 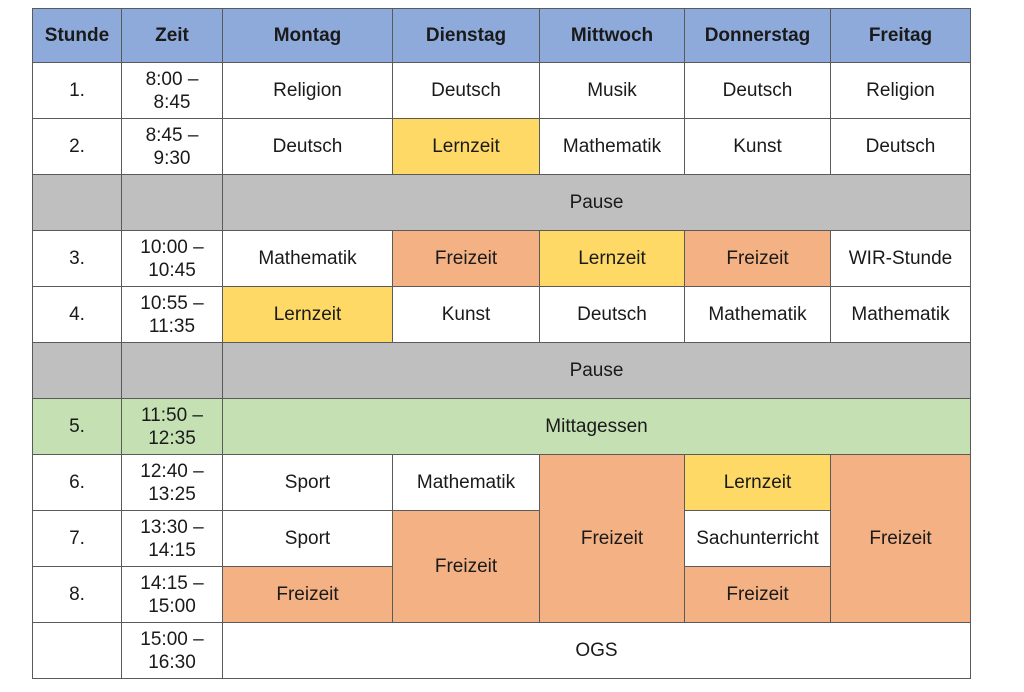 What do you see at coordinates (900, 35) in the screenshot?
I see `header-freitag: Freitag` at bounding box center [900, 35].